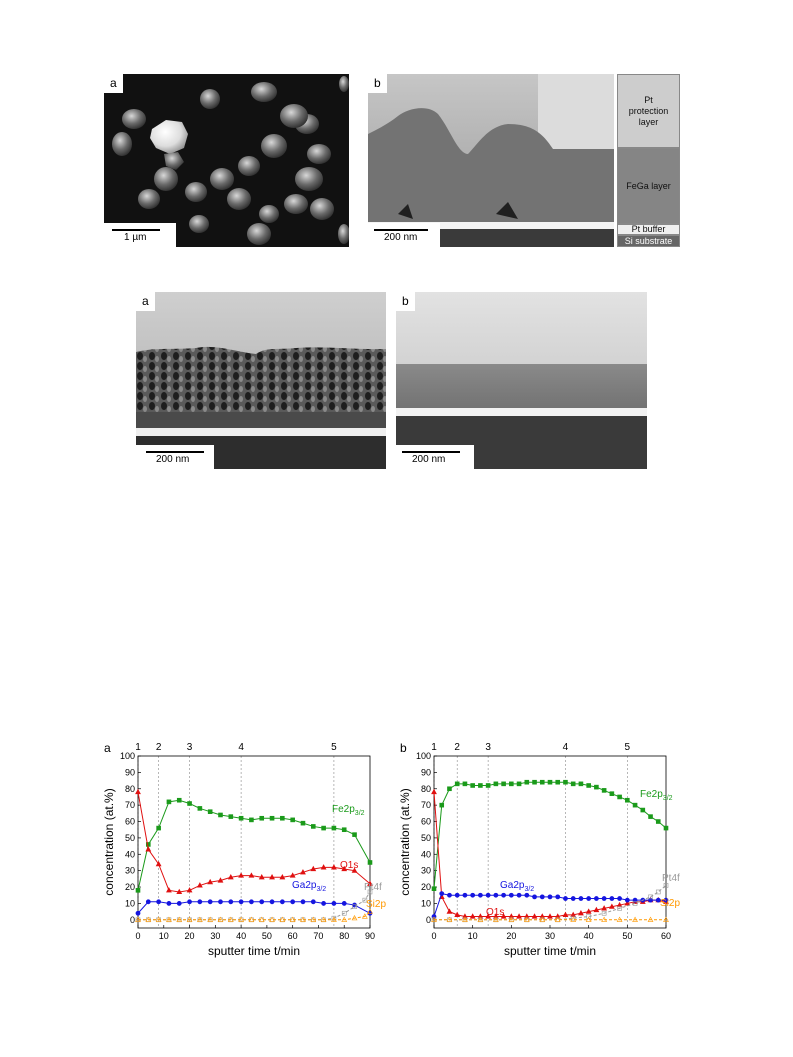 This screenshot has width=793, height=1057. I want to click on y-tick-label: 70, so click(426, 805).